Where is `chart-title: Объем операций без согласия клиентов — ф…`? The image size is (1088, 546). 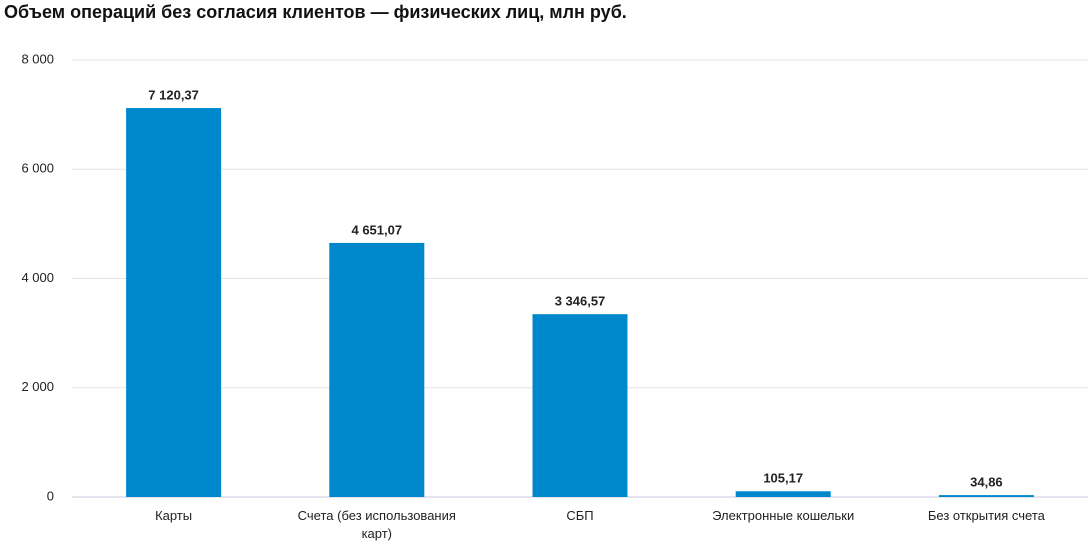 chart-title: Объем операций без согласия клиентов — ф… is located at coordinates (315, 12).